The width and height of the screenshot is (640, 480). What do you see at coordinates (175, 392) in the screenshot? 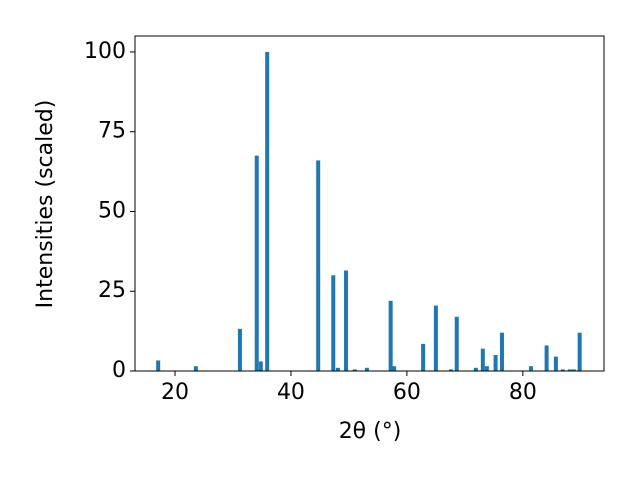
I see `x-tick-label: 20` at bounding box center [175, 392].